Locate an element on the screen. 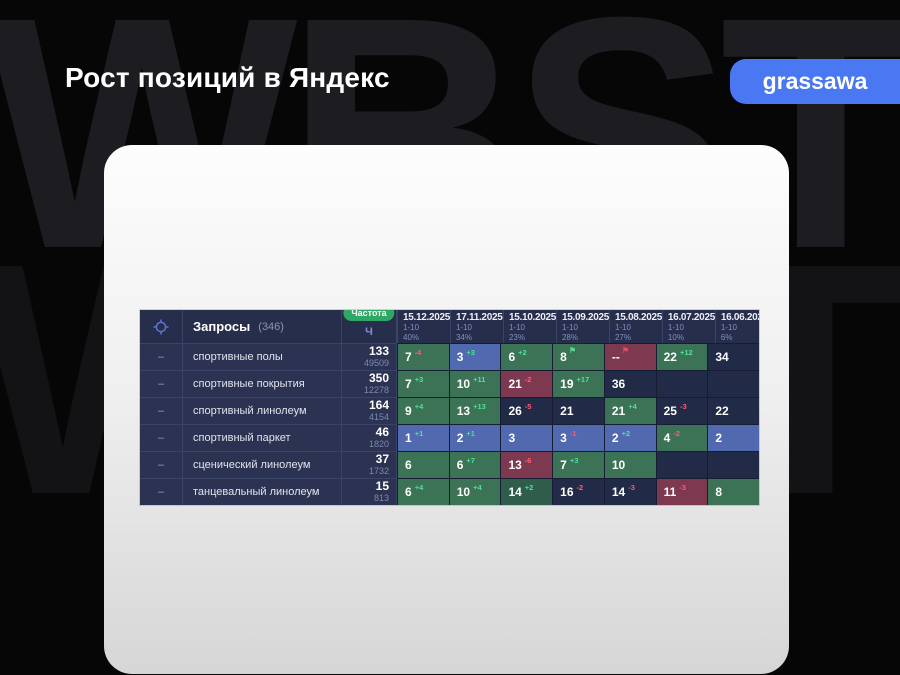 This screenshot has height=675, width=900. position-cell: 34 is located at coordinates (733, 356).